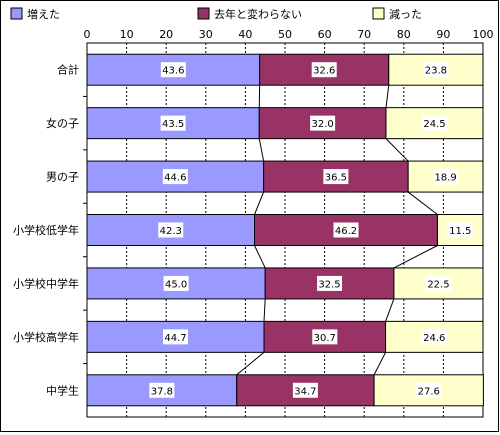  Describe the element at coordinates (434, 124) in the screenshot. I see `data-label: 24.5` at that location.